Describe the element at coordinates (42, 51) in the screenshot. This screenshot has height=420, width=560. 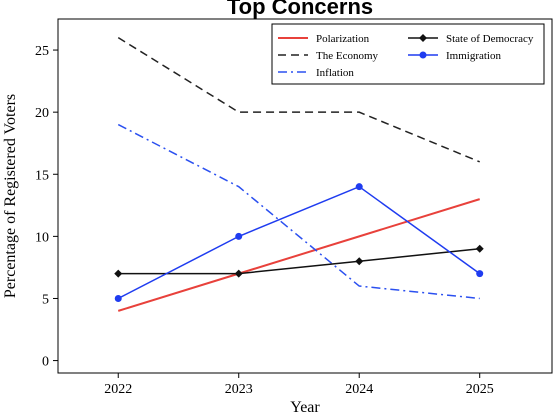
I see `y-tick-label: 25` at that location.